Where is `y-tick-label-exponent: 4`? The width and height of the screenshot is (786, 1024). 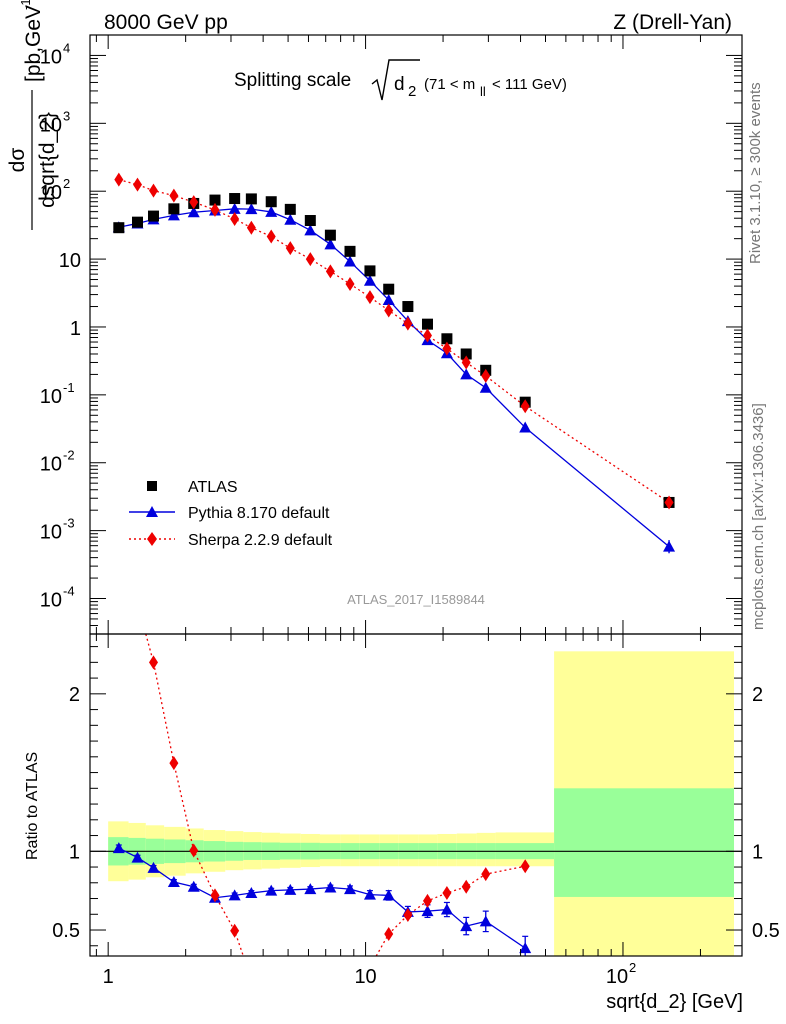 y-tick-label-exponent: 4 is located at coordinates (66, 47).